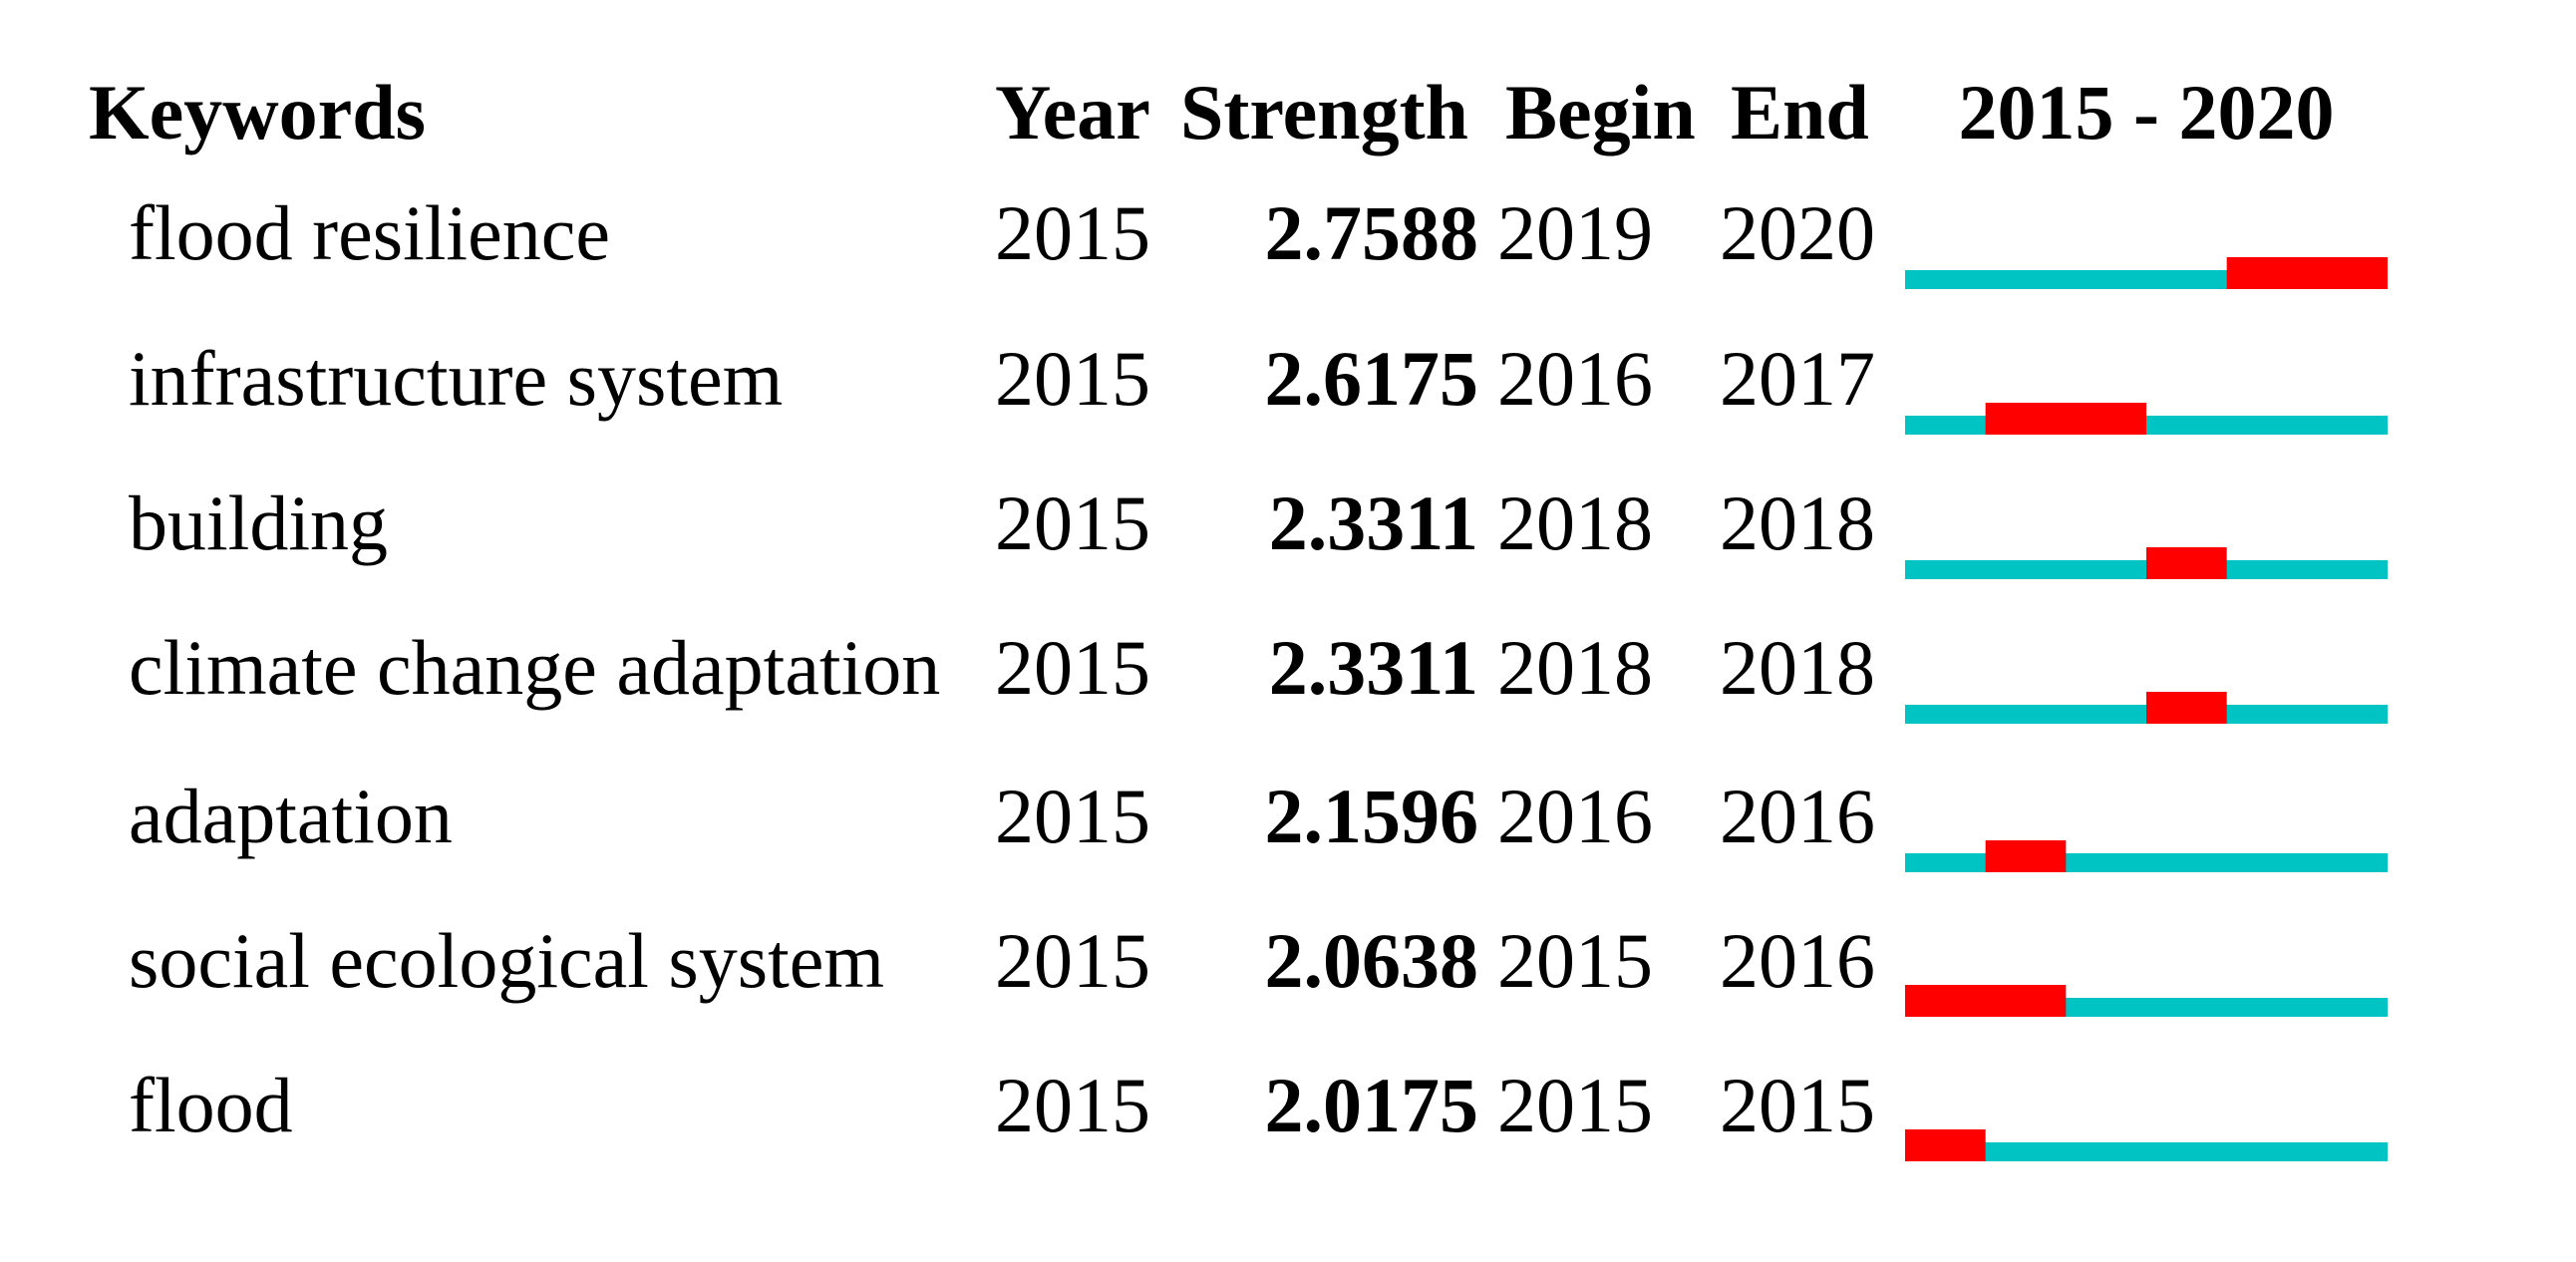 The image size is (2576, 1262). Describe the element at coordinates (1797, 232) in the screenshot. I see `end: 2020` at that location.